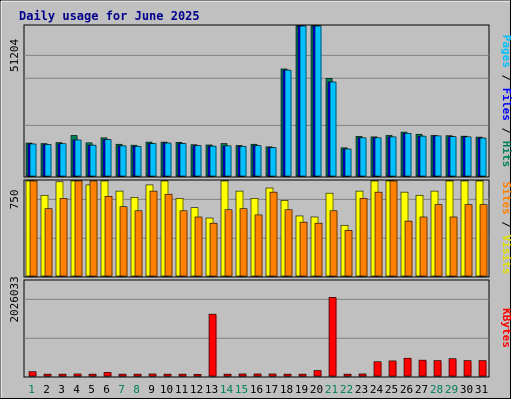 This screenshot has width=512, height=400. What do you see at coordinates (377, 389) in the screenshot?
I see `x-tick-label: 24` at bounding box center [377, 389].